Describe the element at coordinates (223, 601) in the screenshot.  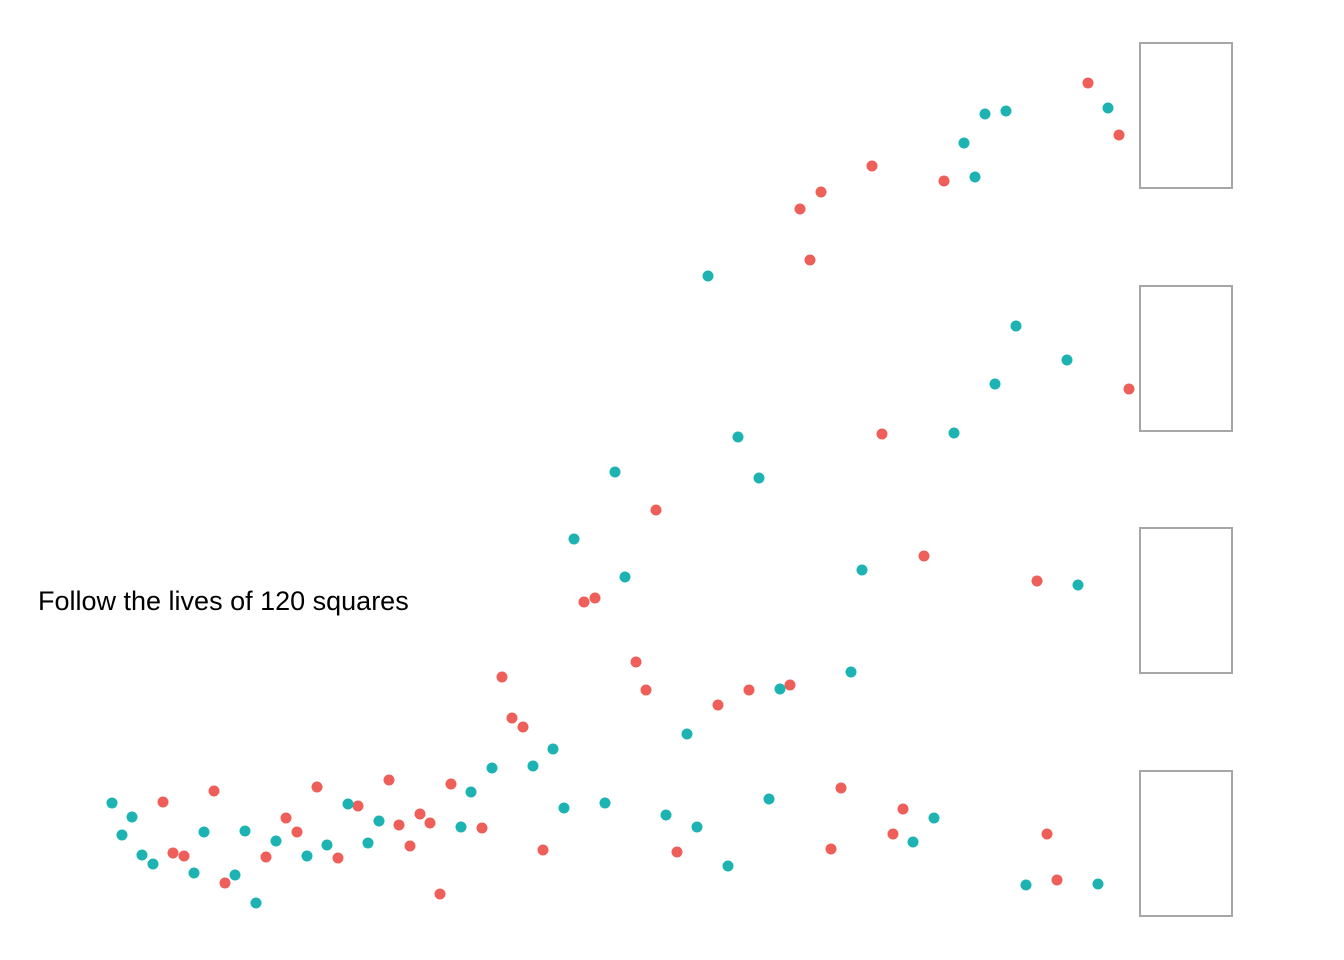
I see `caption-text: Follow the lives of 120 squares` at that location.